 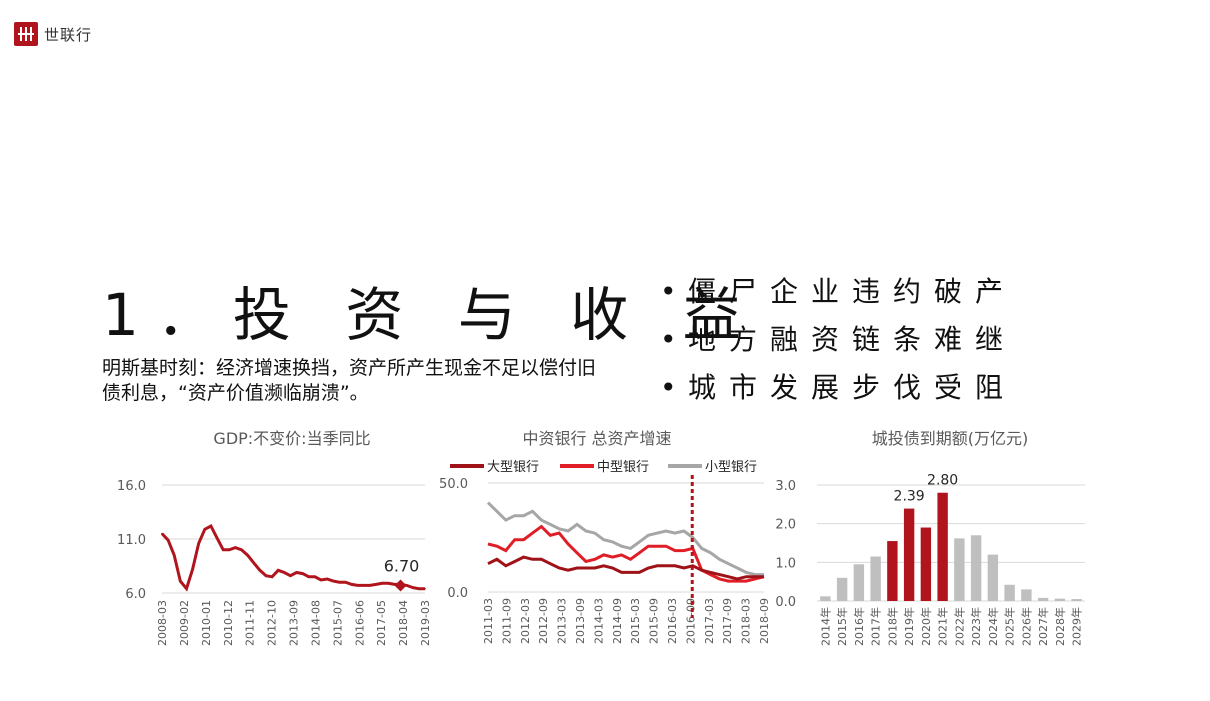 I want to click on x-tick-label: 2026年, so click(x=1026, y=626).